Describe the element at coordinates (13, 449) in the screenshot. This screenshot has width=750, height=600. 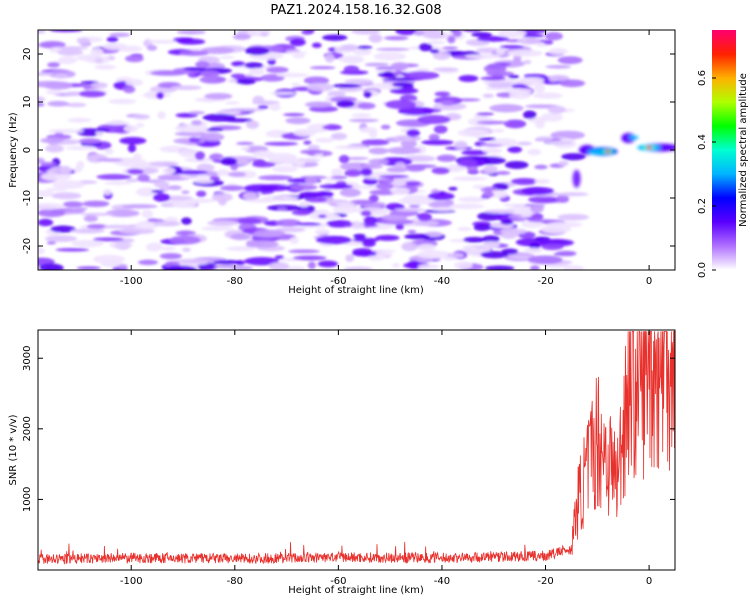
I see `snr-ylabel: SNR (10 * v/v)` at that location.